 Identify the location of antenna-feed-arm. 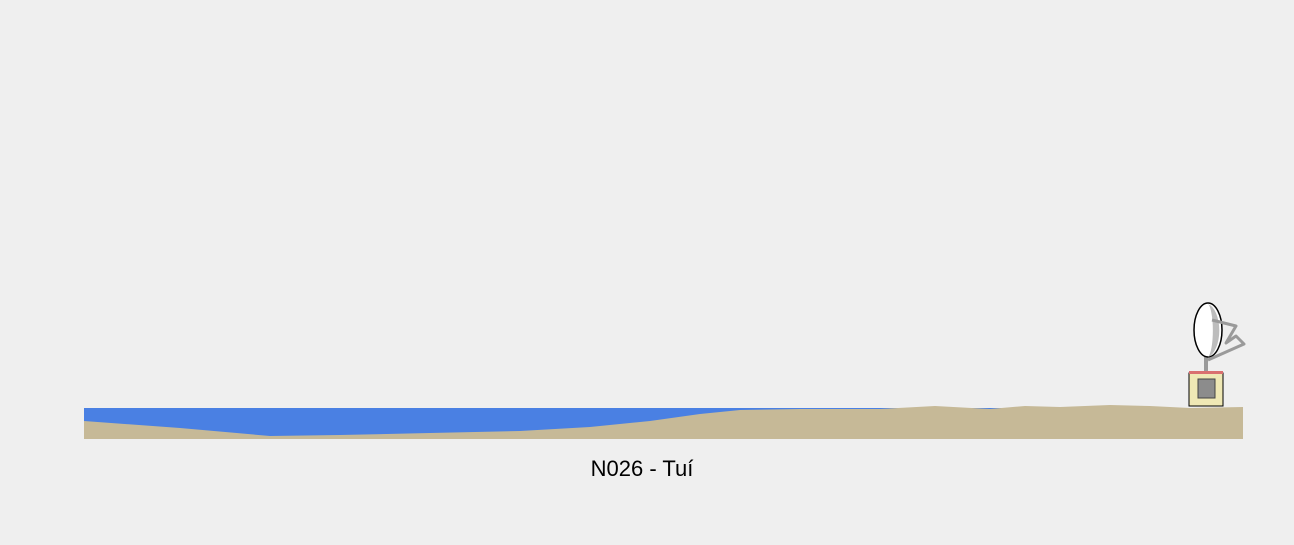
(1226, 340).